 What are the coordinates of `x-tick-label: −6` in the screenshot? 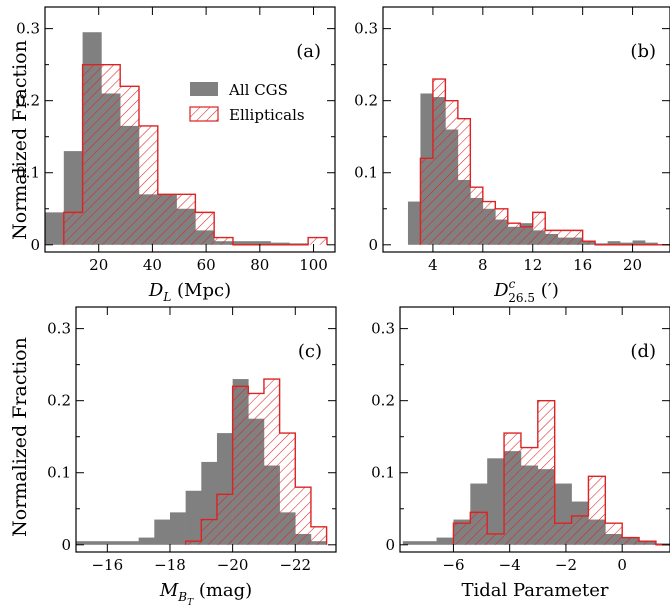 It's located at (453, 565).